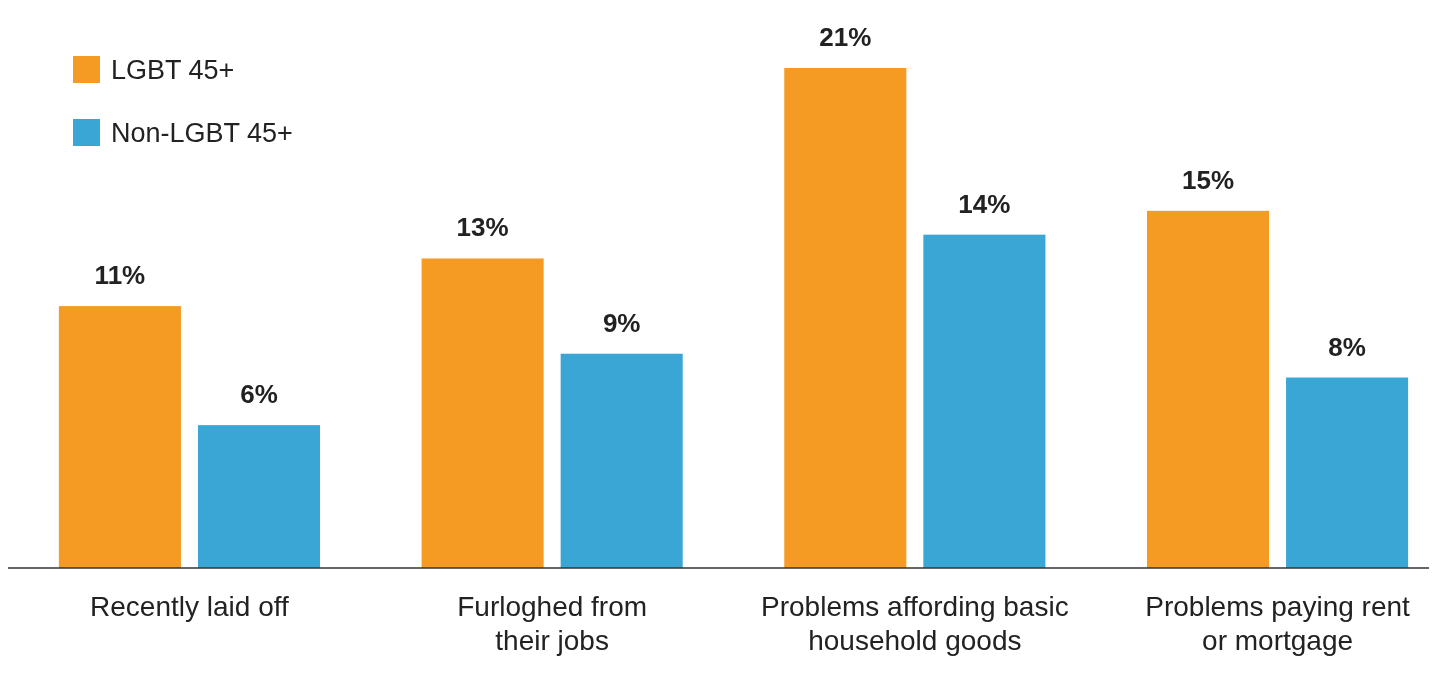  Describe the element at coordinates (120, 275) in the screenshot. I see `data-label: 11%` at that location.